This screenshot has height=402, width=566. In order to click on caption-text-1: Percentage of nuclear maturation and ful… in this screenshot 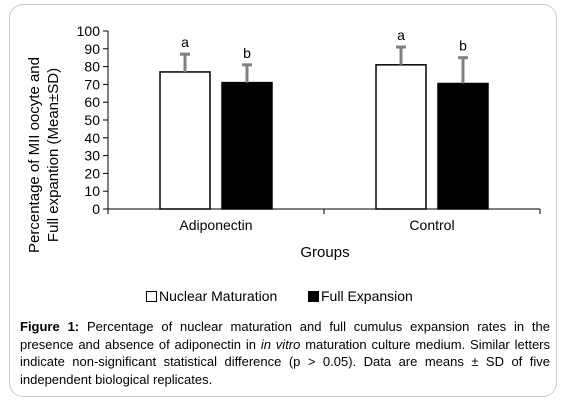, I will do `click(285, 335)`.